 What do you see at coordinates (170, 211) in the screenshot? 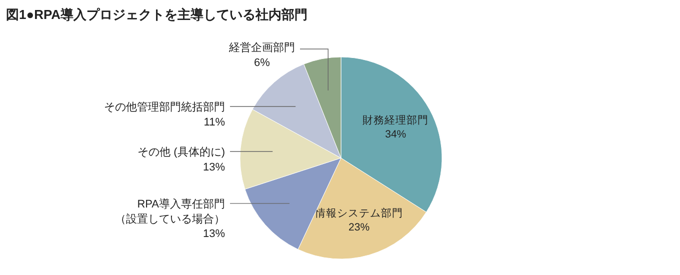
I see `slice-label: RPA導入専任部門（設置している場合）` at bounding box center [170, 211].